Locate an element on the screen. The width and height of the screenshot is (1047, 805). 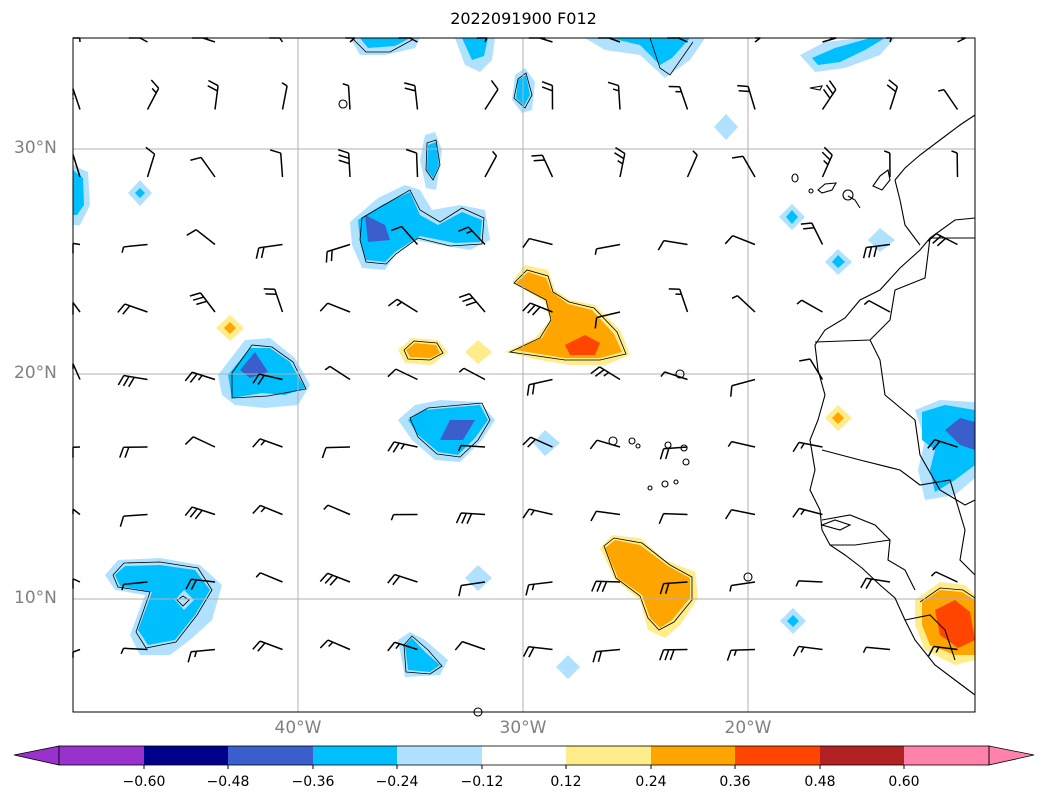
colorbar-tick-label: 0.48 is located at coordinates (820, 782).